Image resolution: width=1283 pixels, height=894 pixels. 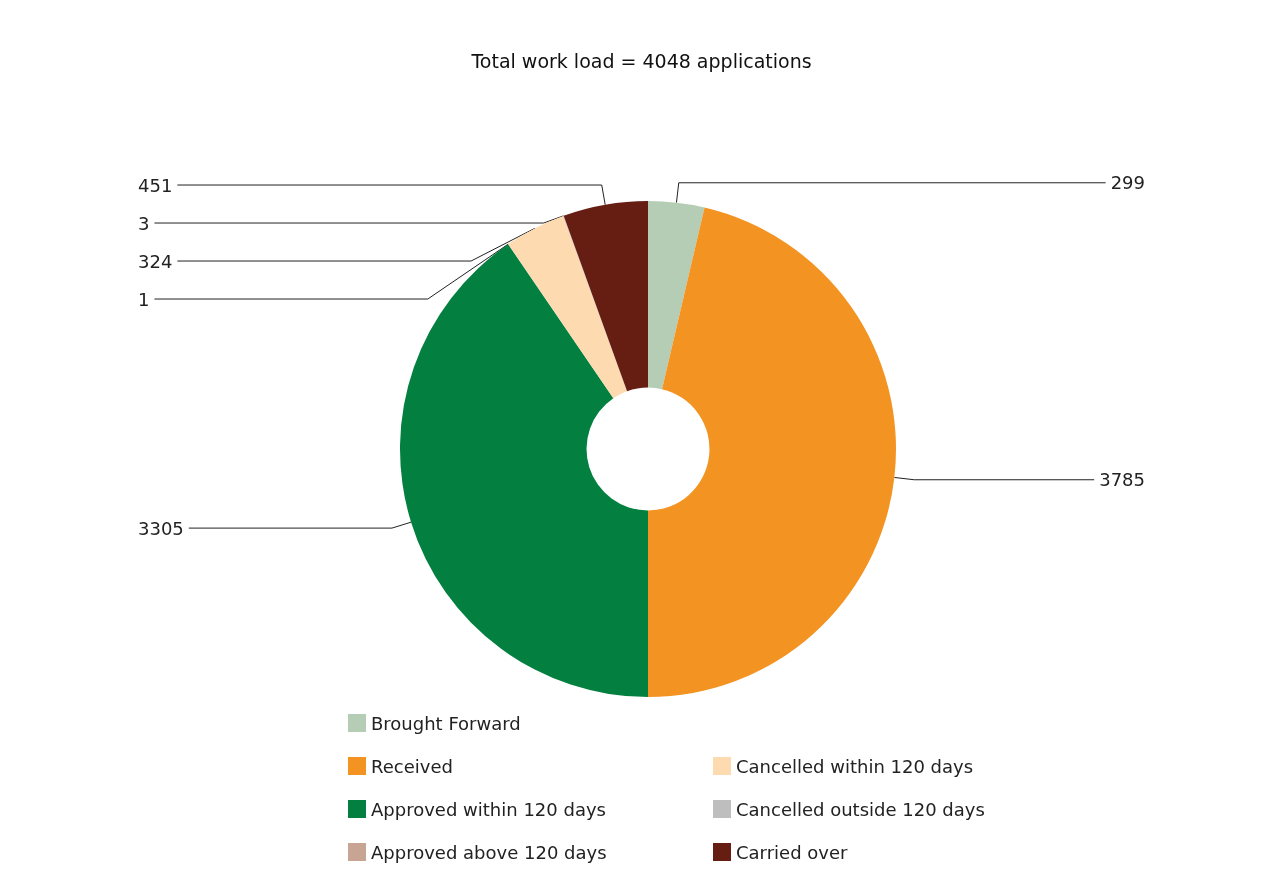 I want to click on legend-label: Approved within 120 days, so click(x=488, y=809).